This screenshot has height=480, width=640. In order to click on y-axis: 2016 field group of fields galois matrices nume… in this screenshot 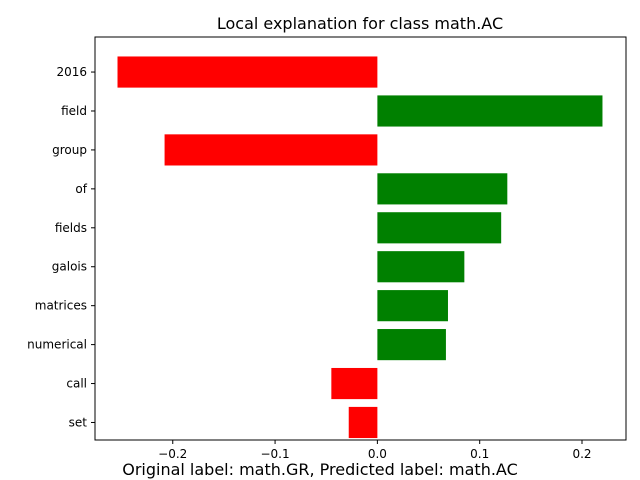, I will do `click(61, 247)`.